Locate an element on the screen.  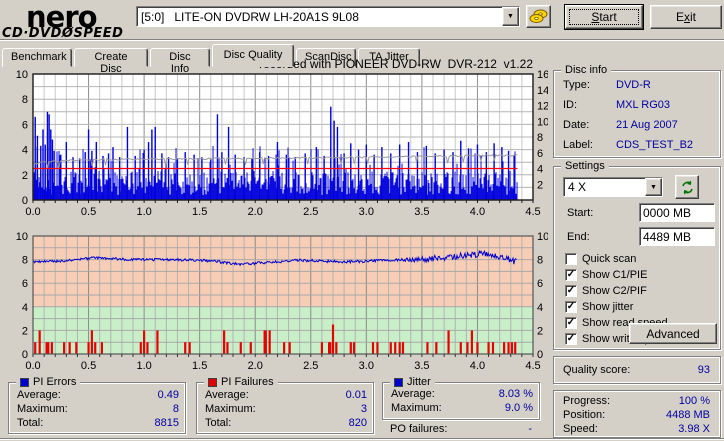
progress-label: Progress: is located at coordinates (587, 401).